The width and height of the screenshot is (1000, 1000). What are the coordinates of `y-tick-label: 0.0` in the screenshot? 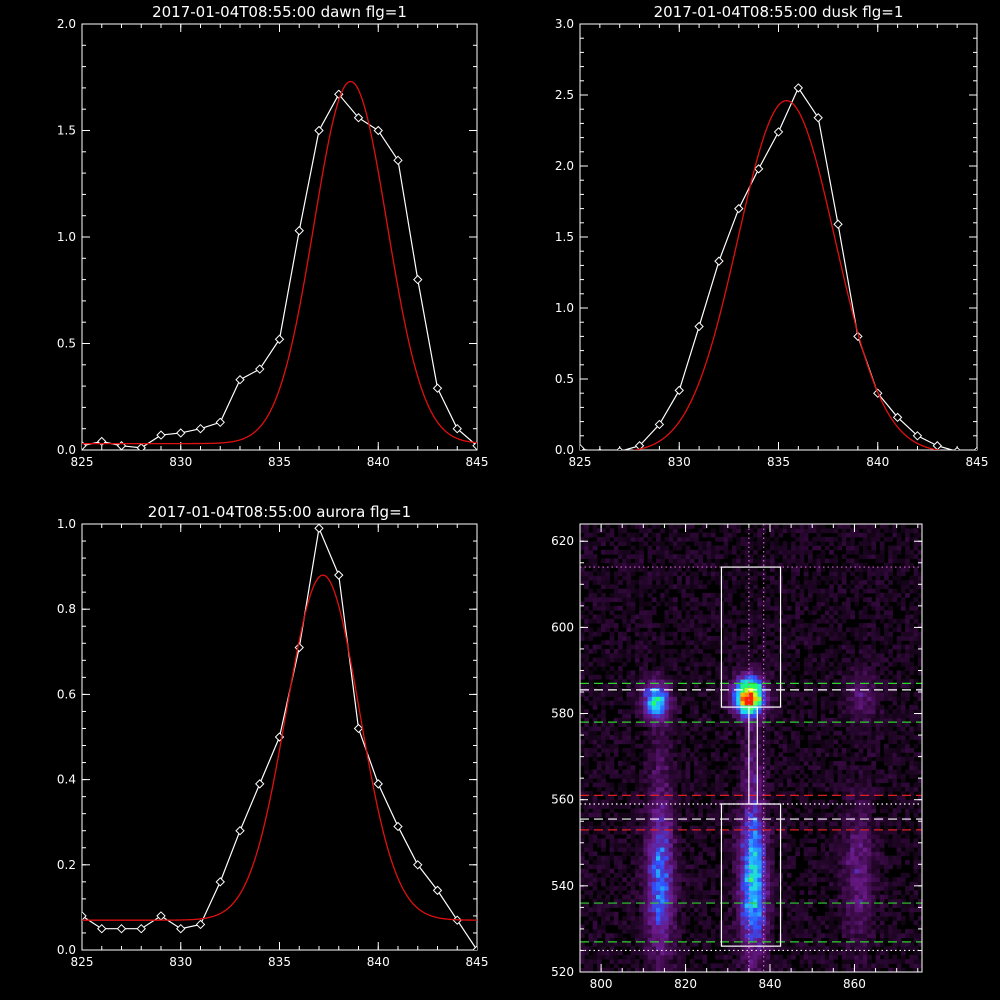 It's located at (66, 450).